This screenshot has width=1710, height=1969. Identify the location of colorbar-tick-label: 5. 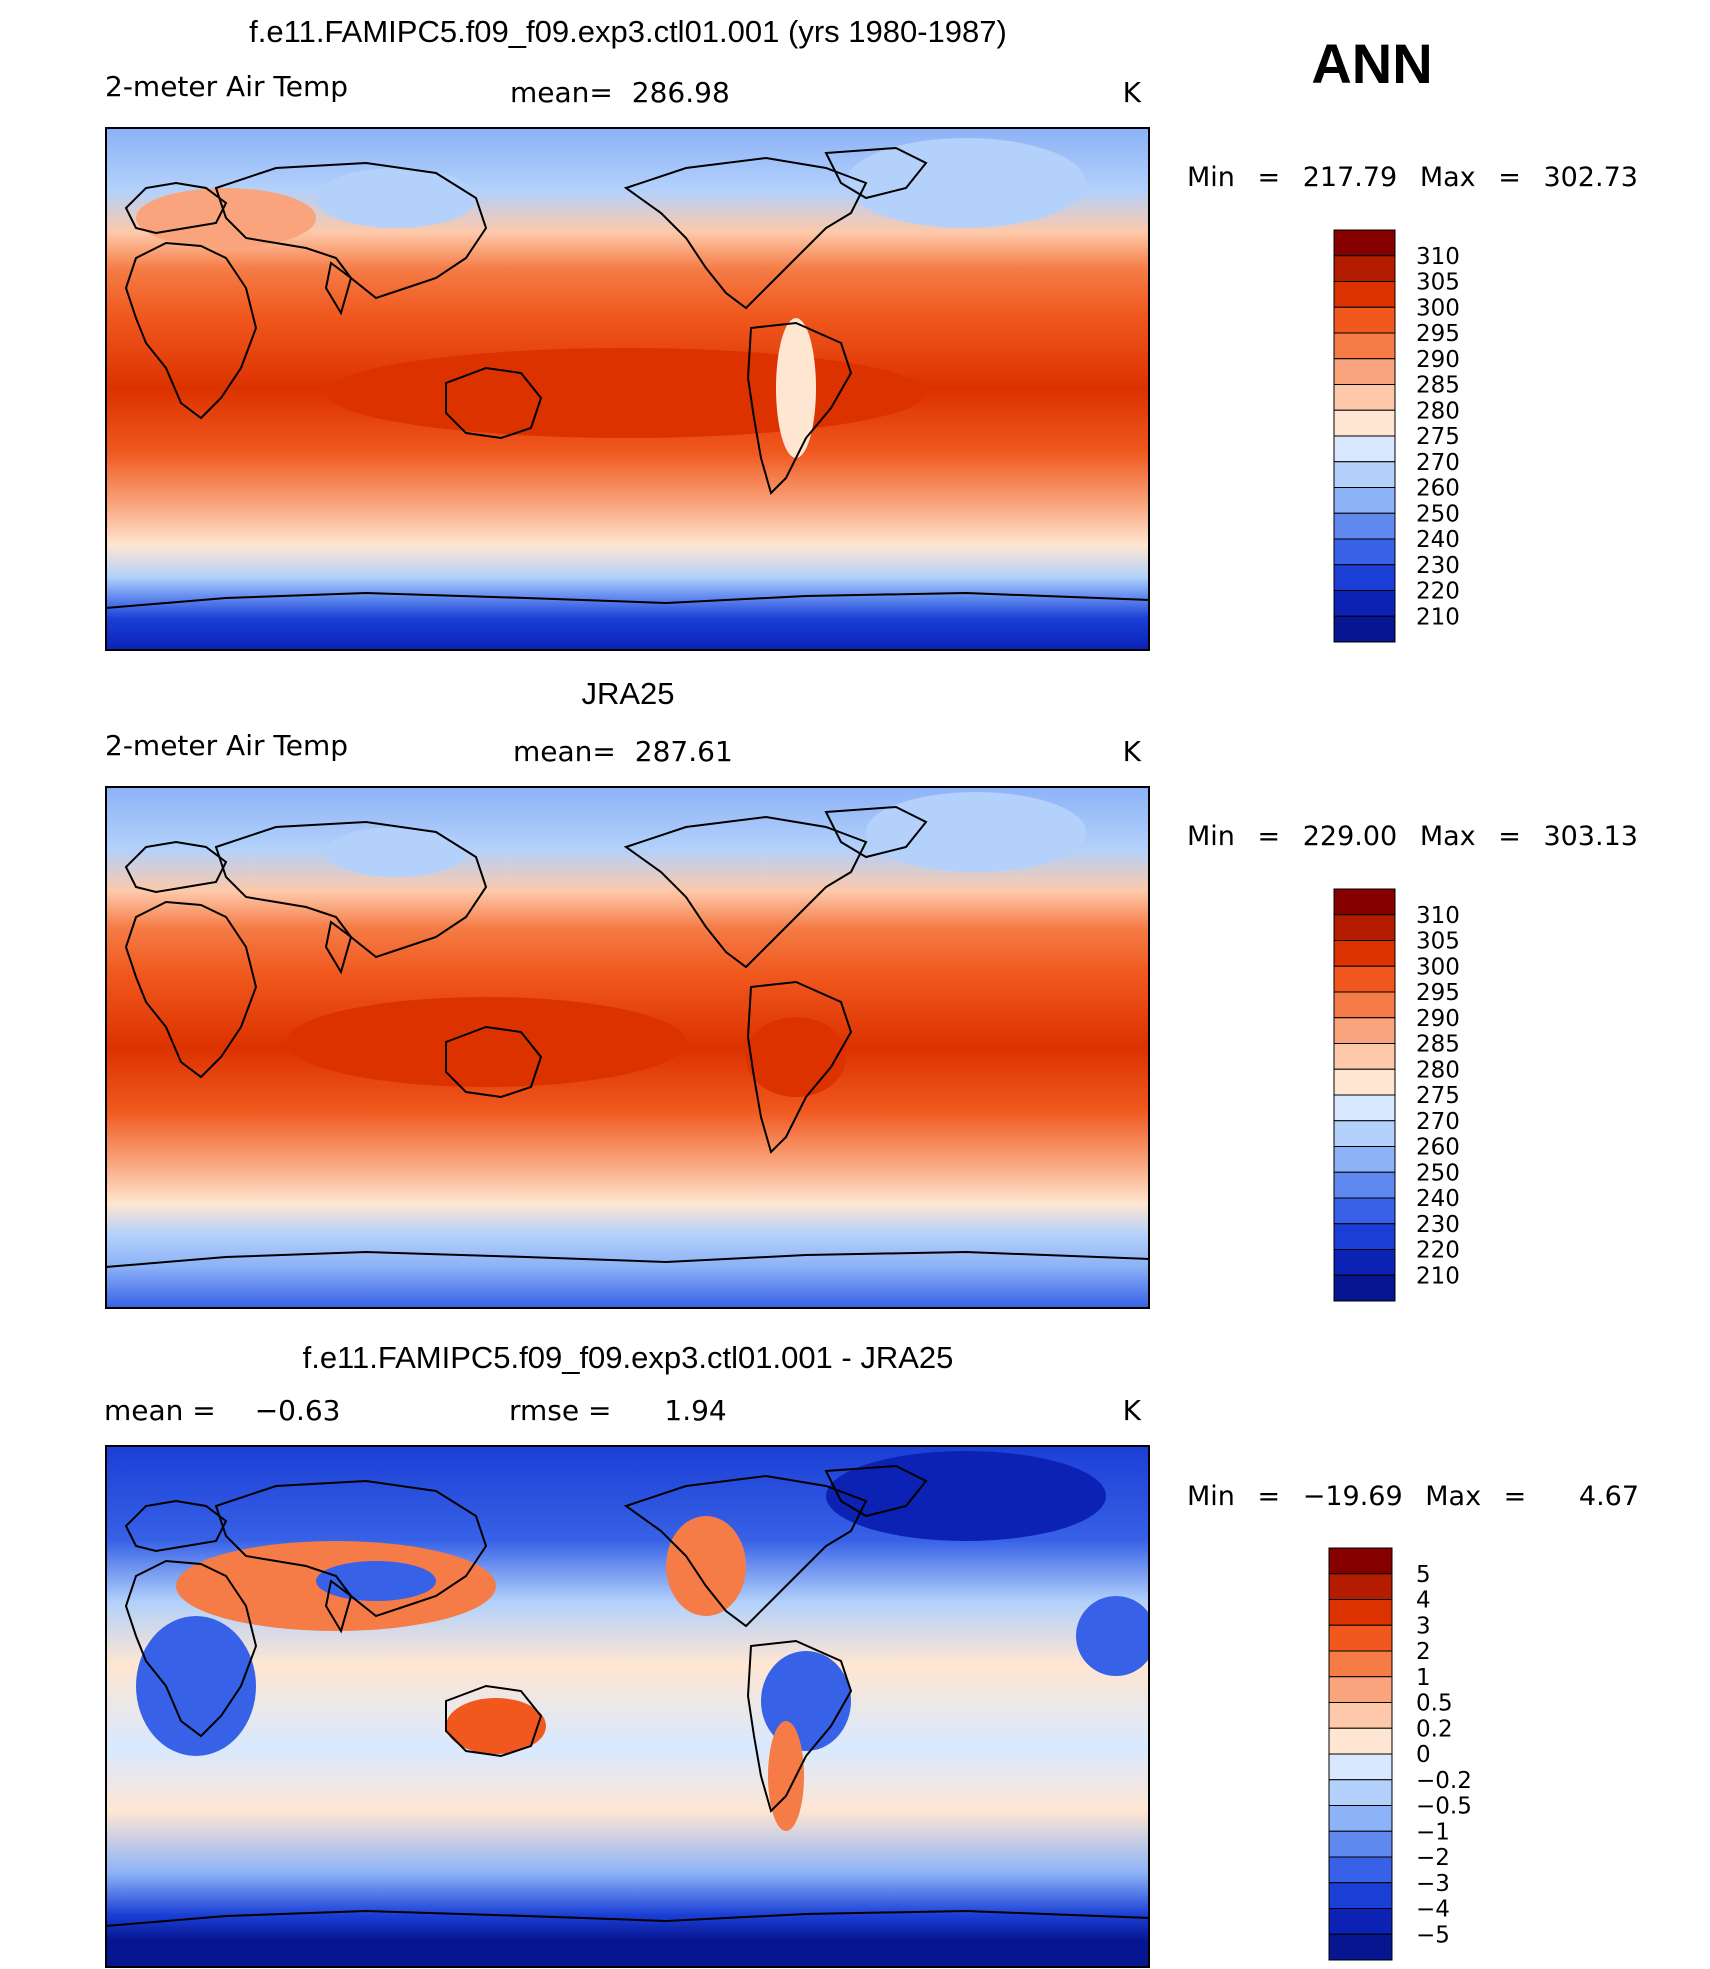
(1423, 1575).